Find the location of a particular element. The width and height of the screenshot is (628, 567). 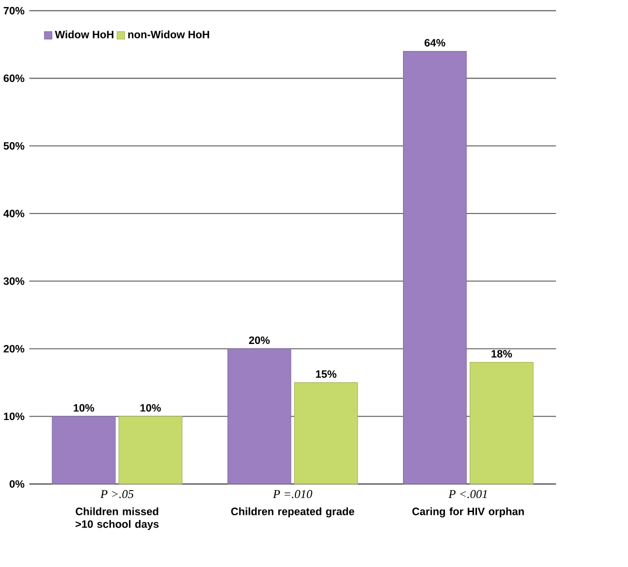

y-tick-label: 10% is located at coordinates (14, 416).